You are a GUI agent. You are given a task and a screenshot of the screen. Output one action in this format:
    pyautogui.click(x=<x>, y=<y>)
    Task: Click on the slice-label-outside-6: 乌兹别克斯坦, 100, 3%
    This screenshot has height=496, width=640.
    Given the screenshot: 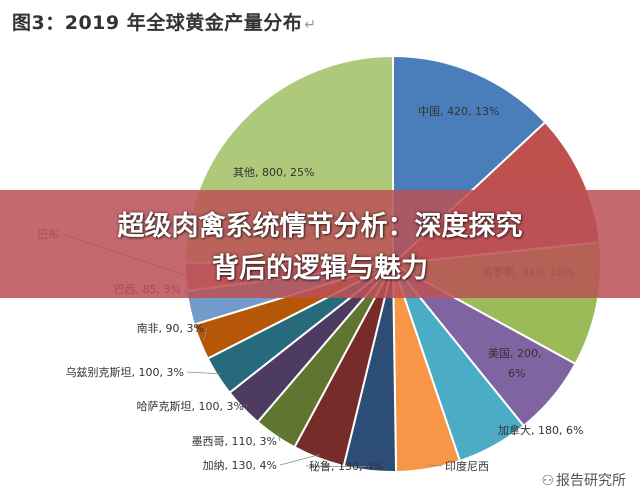 What is the action you would take?
    pyautogui.click(x=125, y=372)
    